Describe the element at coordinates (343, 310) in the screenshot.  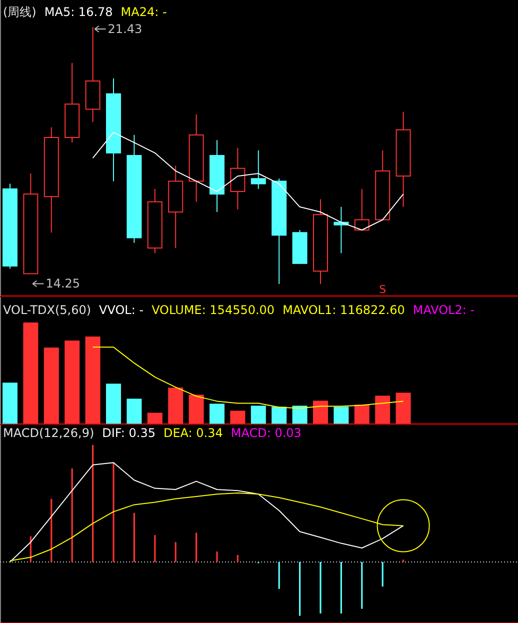
I see `text: MAVOL1: 116822.60` at that location.